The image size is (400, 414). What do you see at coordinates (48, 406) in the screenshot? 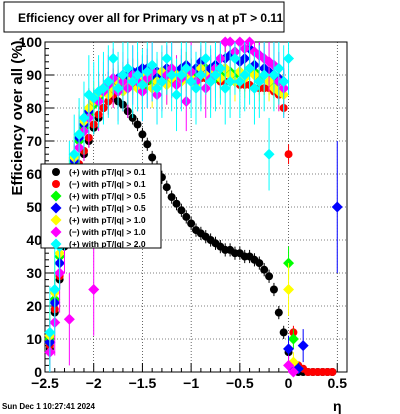
I see `footer-timestamp: Sun Dec 1 10:27:41 2024` at bounding box center [48, 406].